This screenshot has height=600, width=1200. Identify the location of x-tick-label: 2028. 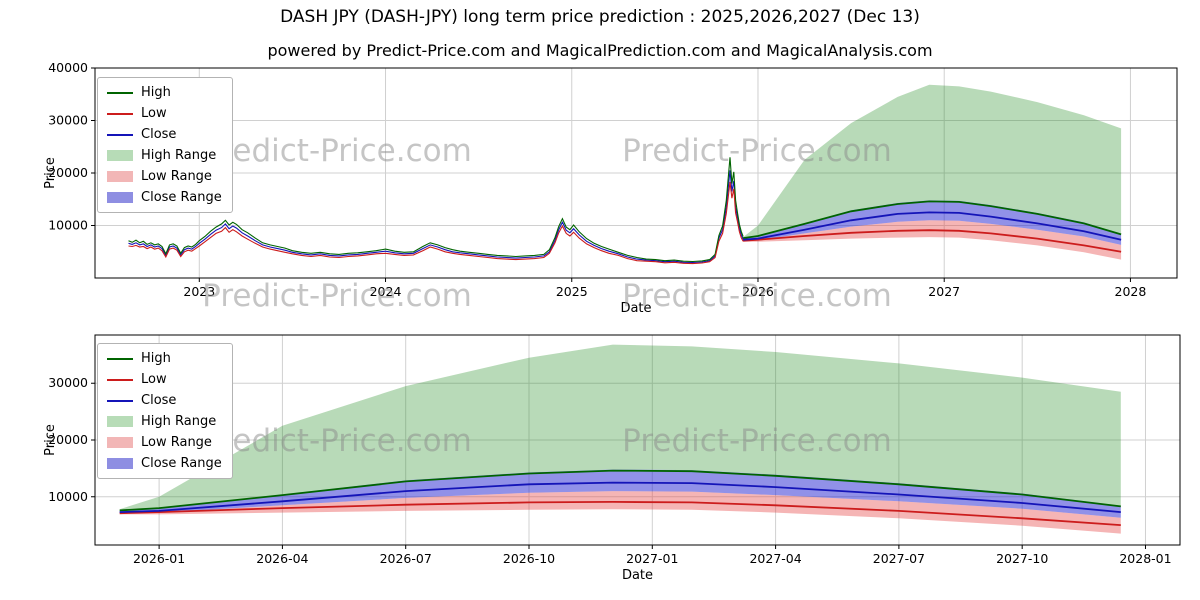
(1131, 291).